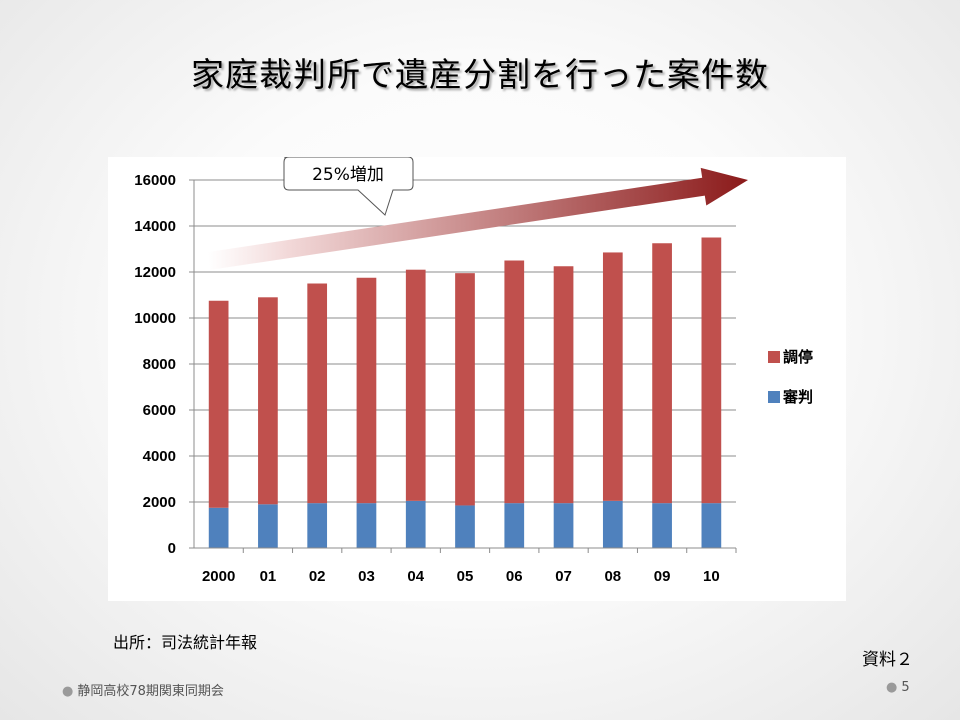 This screenshot has height=720, width=960. I want to click on footer-right: ● 5, so click(898, 687).